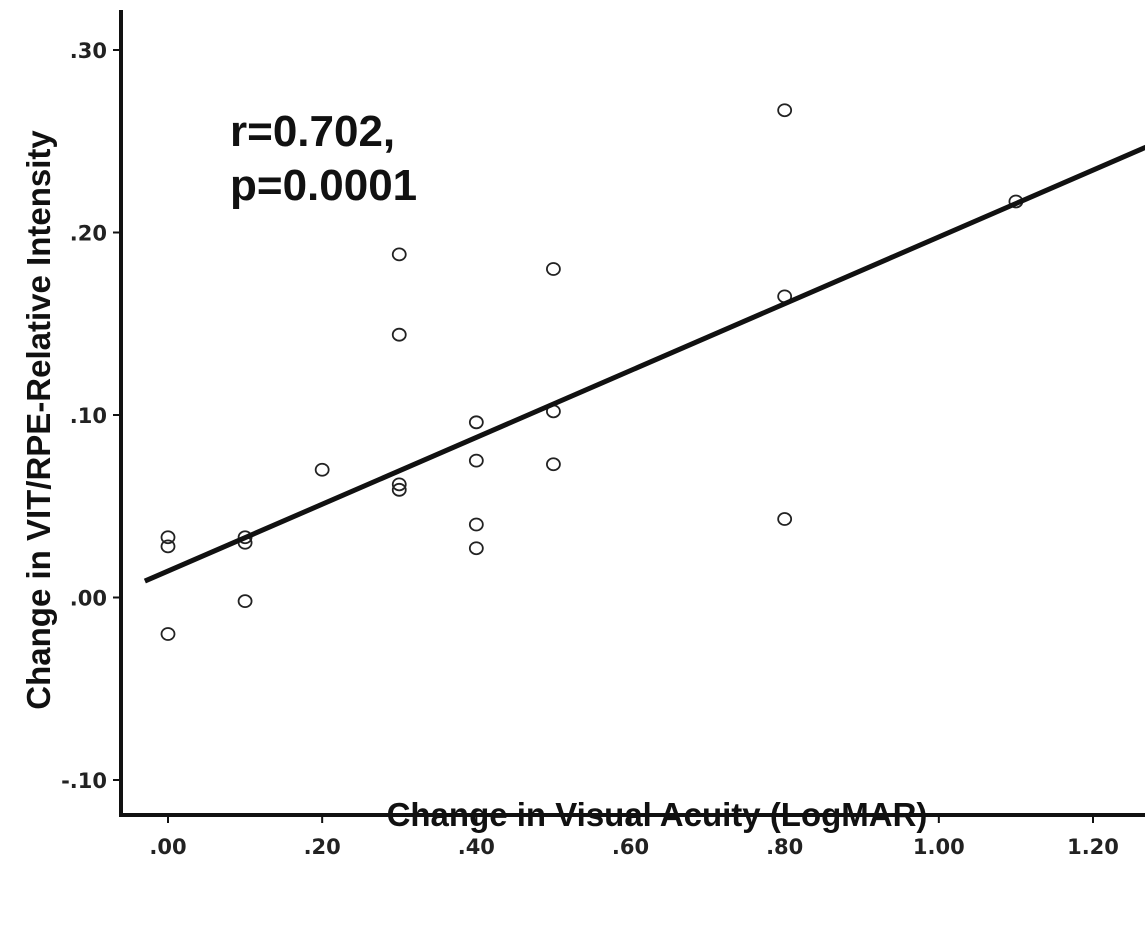 This screenshot has height=925, width=1145. I want to click on x-tick-label: .40, so click(476, 847).